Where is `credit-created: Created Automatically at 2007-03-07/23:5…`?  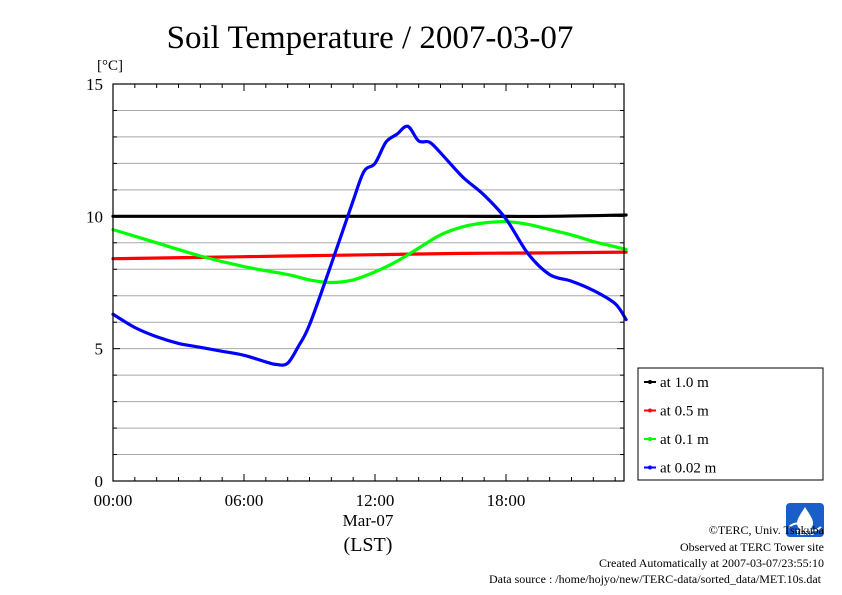
credit-created: Created Automatically at 2007-03-07/23:5… is located at coordinates (711, 563).